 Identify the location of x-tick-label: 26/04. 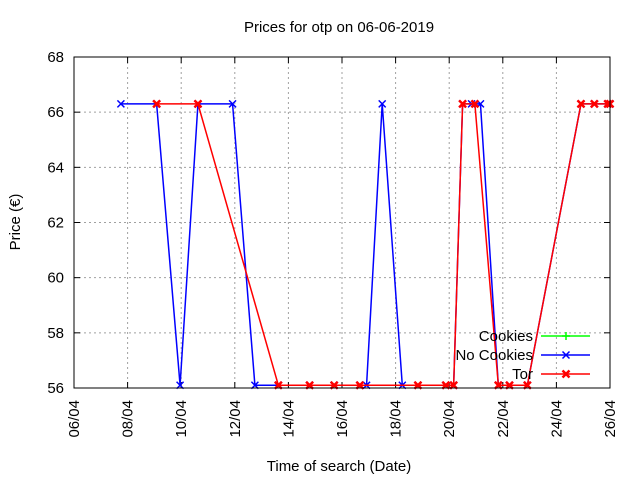
(610, 419).